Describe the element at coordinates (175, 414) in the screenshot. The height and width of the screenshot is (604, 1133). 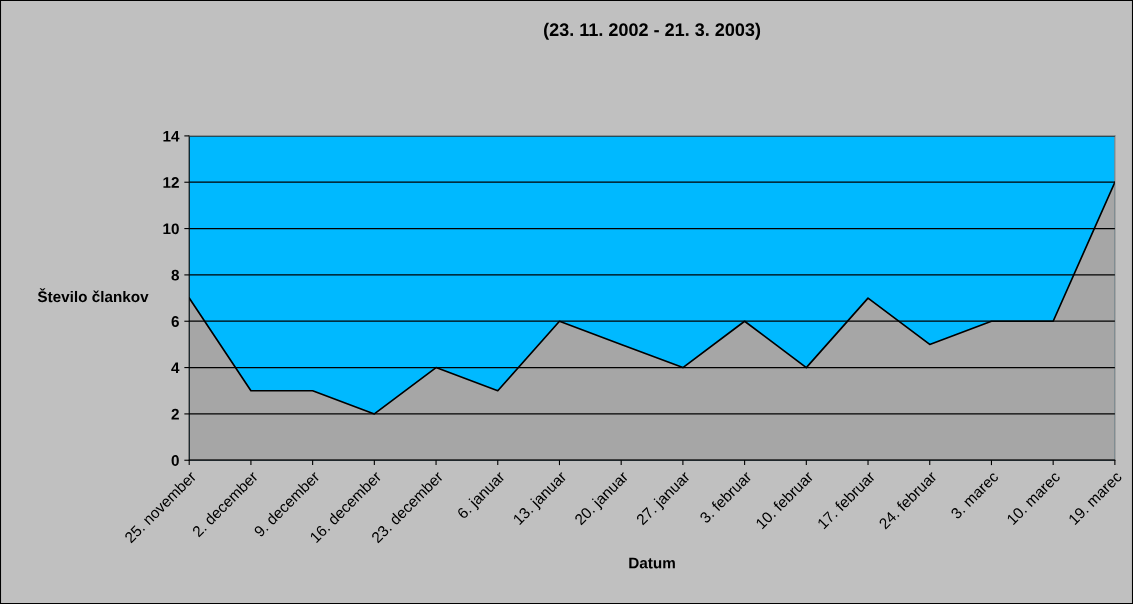
I see `y-tick-label: 2` at that location.